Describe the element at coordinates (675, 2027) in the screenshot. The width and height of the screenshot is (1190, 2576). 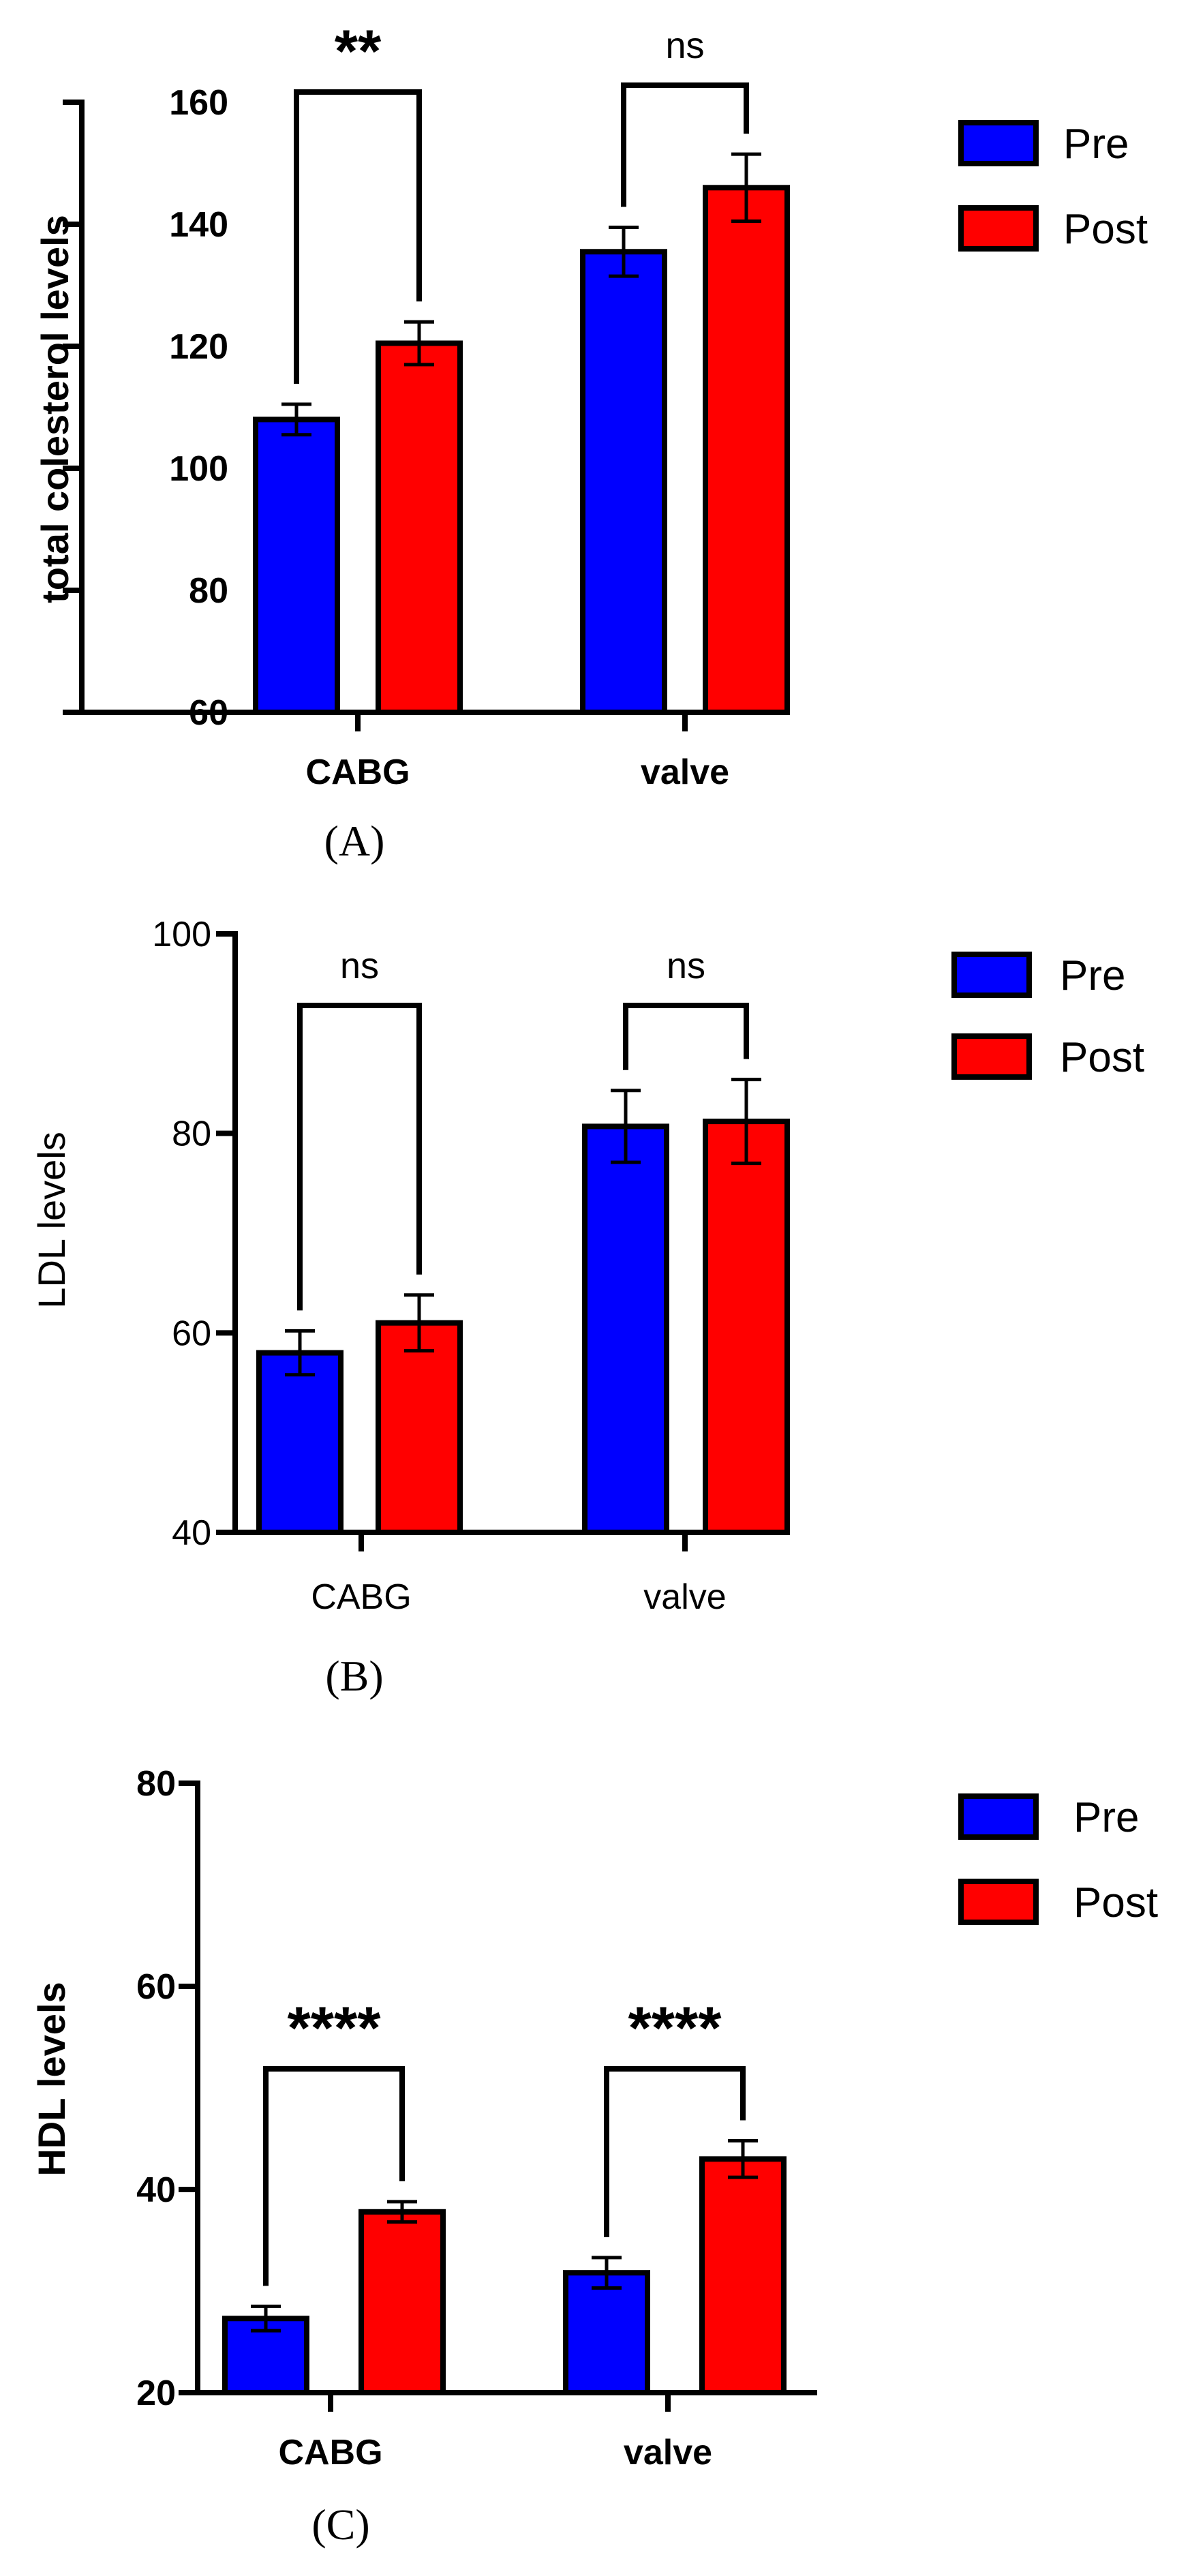
I see `significance-label-valve: ****` at that location.